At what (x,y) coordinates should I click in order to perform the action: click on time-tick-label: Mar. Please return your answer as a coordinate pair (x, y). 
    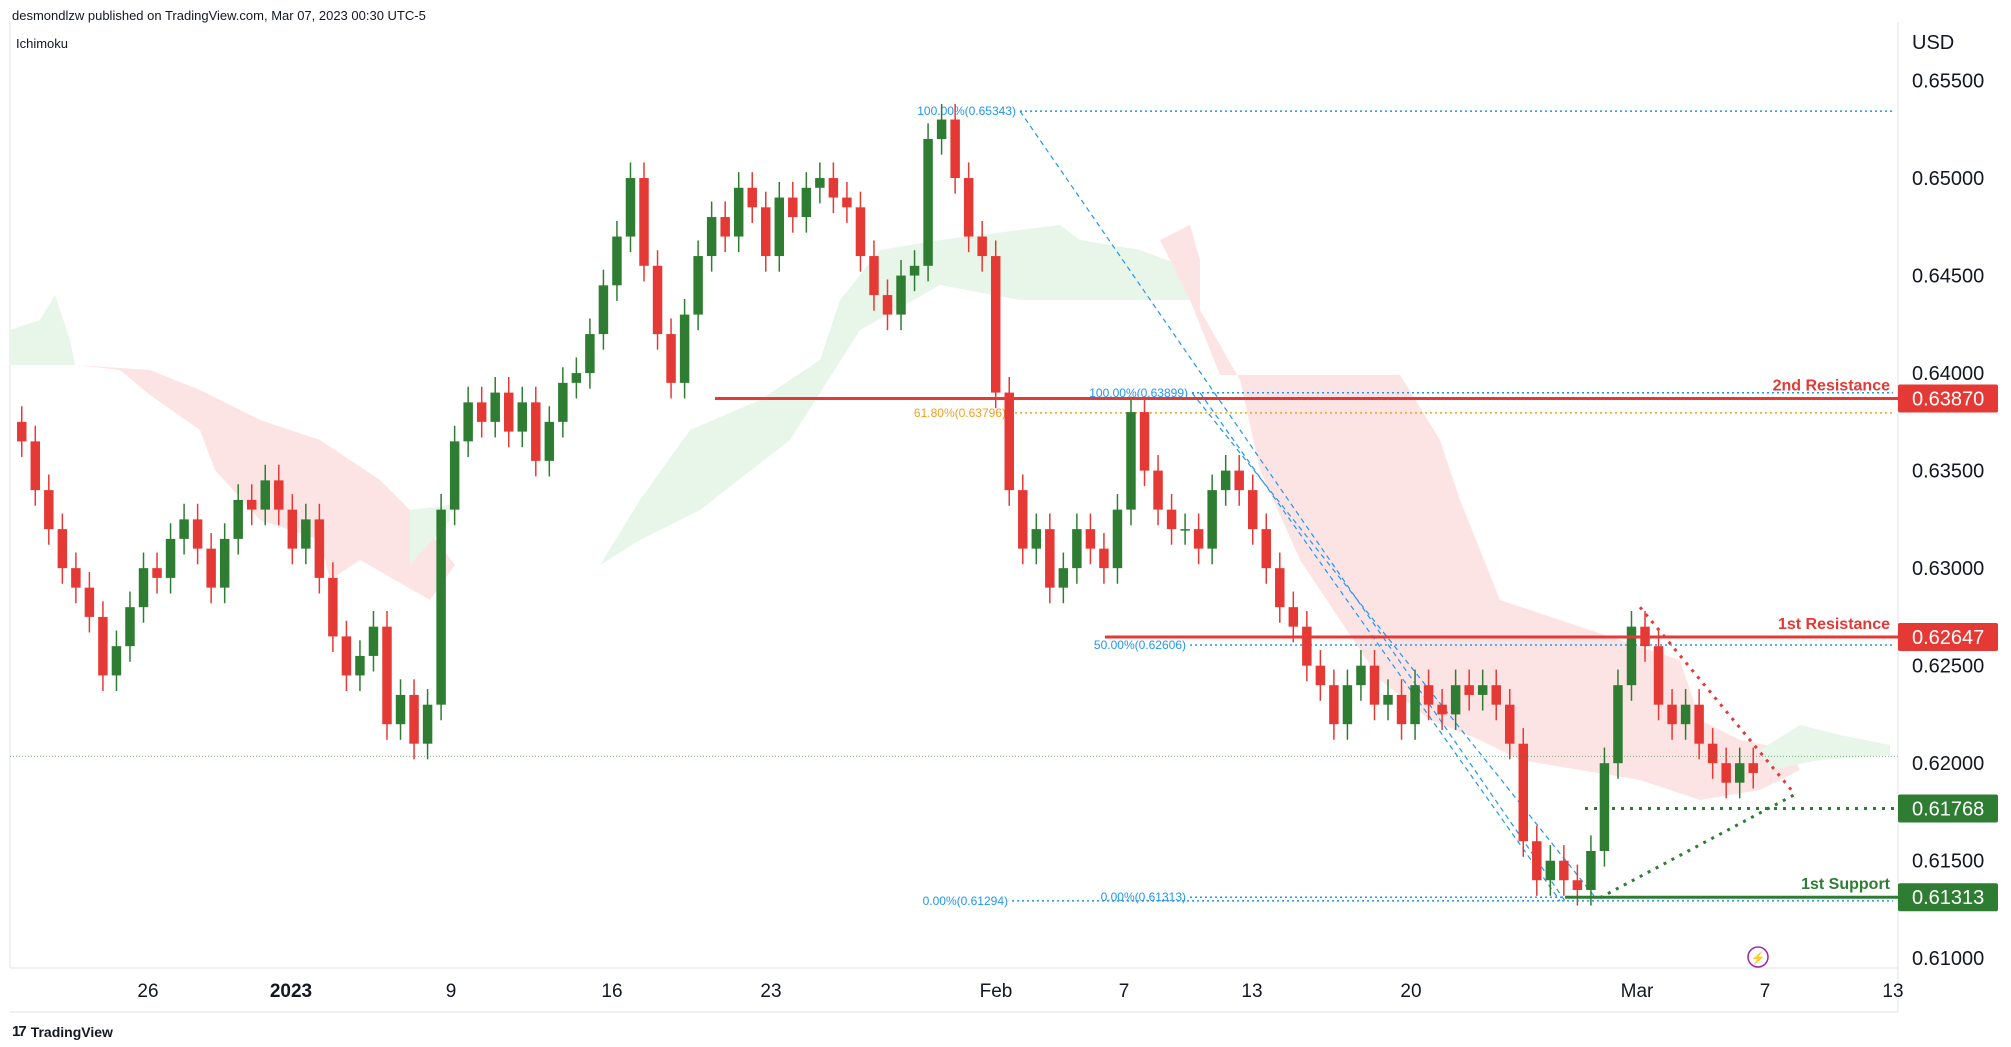
    Looking at the image, I should click on (1637, 991).